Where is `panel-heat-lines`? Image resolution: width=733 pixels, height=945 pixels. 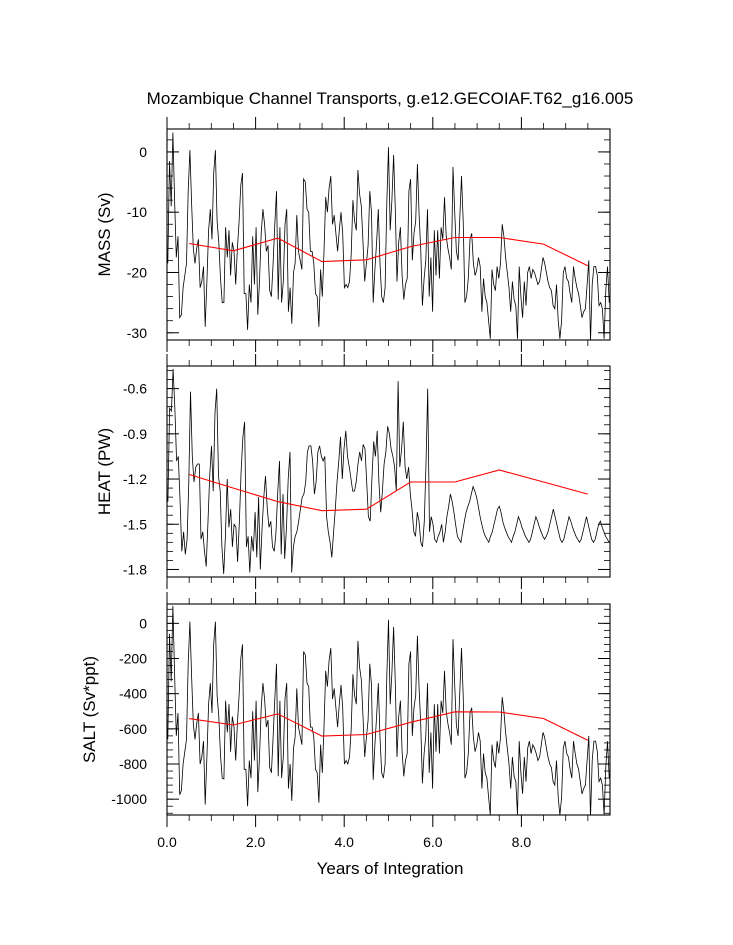
panel-heat-lines is located at coordinates (388, 471).